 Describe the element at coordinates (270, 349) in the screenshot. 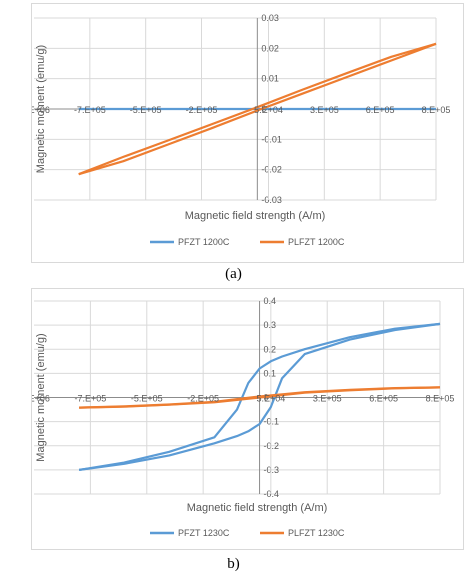

I see `y-tick-label: 0.2` at that location.